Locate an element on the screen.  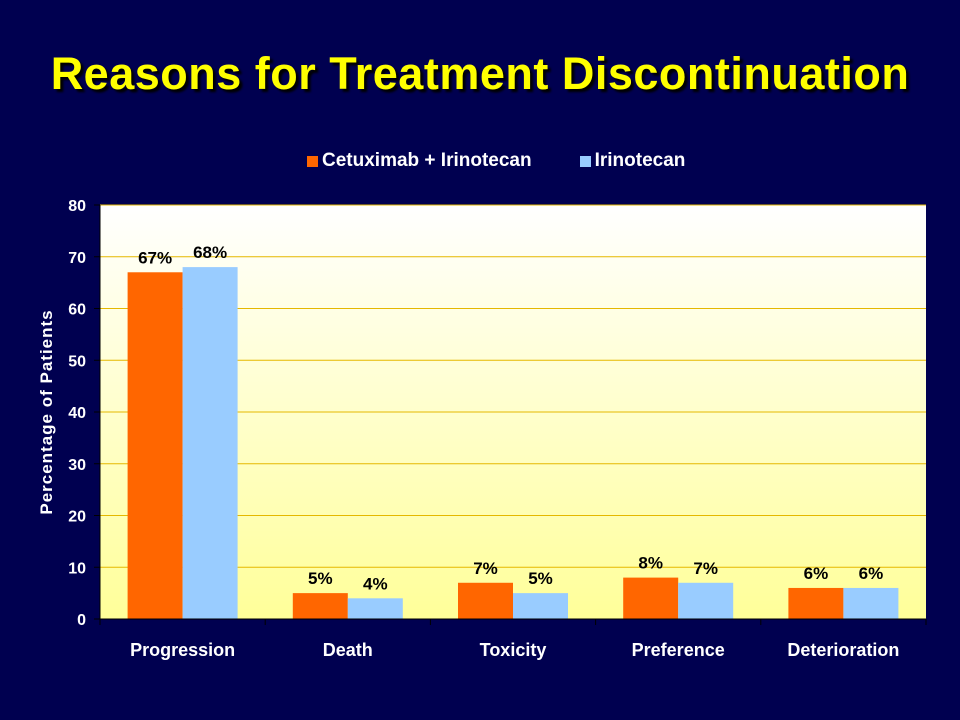
y-tick-label: 40 is located at coordinates (77, 413).